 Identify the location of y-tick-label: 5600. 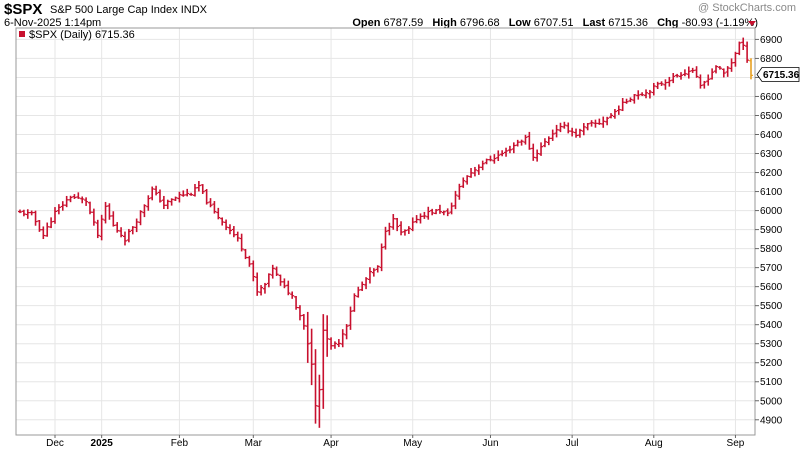
(771, 287).